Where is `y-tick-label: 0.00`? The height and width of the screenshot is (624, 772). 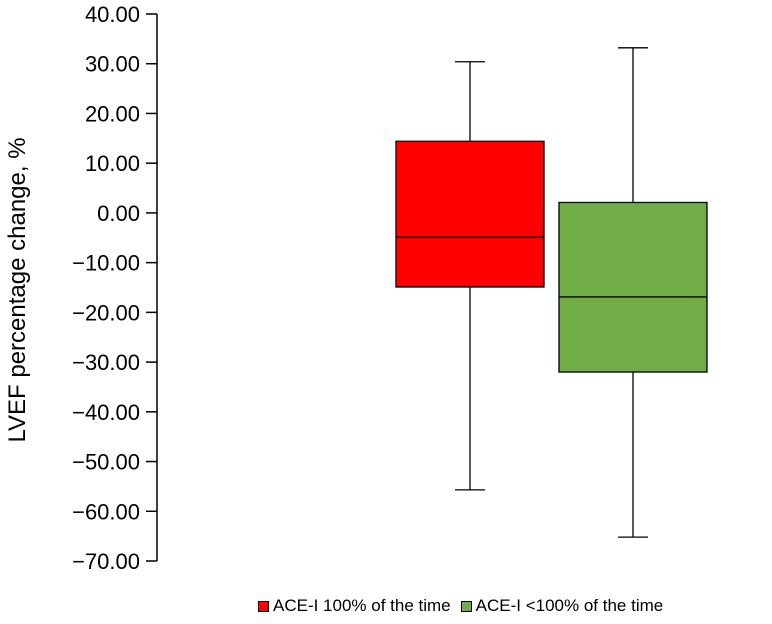
y-tick-label: 0.00 is located at coordinates (118, 213).